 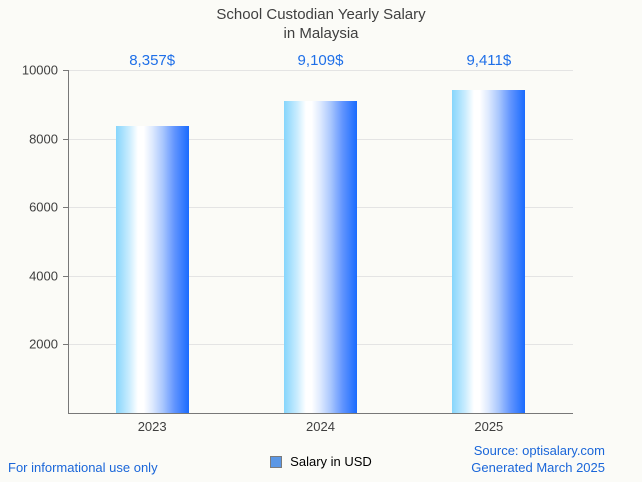 I want to click on y-tick-label-4000: 4000, so click(x=43, y=276).